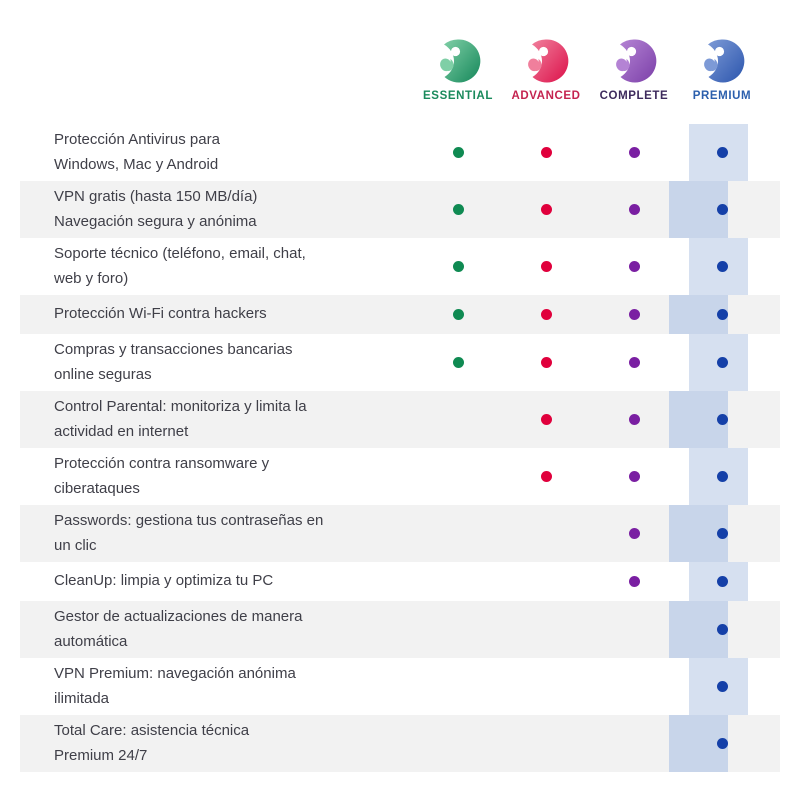 Image resolution: width=800 pixels, height=800 pixels. What do you see at coordinates (634, 96) in the screenshot?
I see `plan-label-complete: COMPLETE` at bounding box center [634, 96].